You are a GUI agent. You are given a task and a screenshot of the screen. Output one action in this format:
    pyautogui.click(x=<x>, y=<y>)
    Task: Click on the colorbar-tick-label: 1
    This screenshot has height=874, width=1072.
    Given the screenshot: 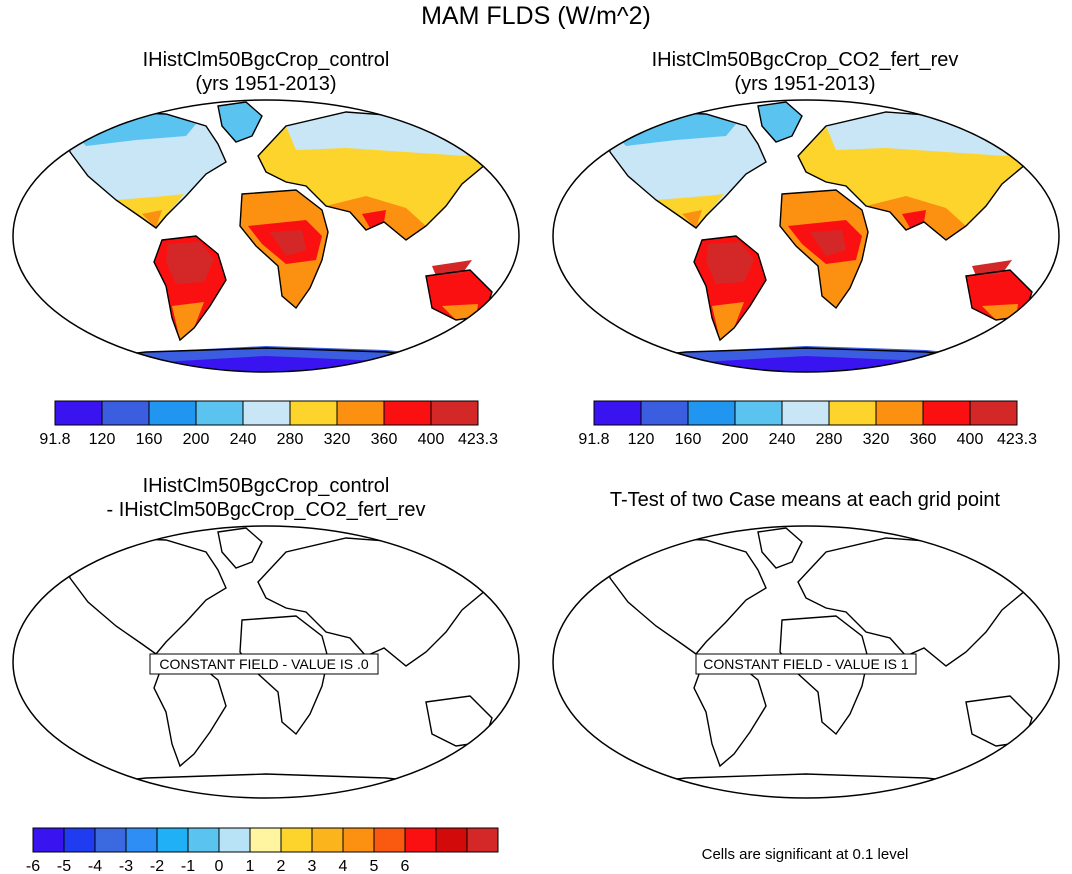 What is the action you would take?
    pyautogui.click(x=250, y=866)
    